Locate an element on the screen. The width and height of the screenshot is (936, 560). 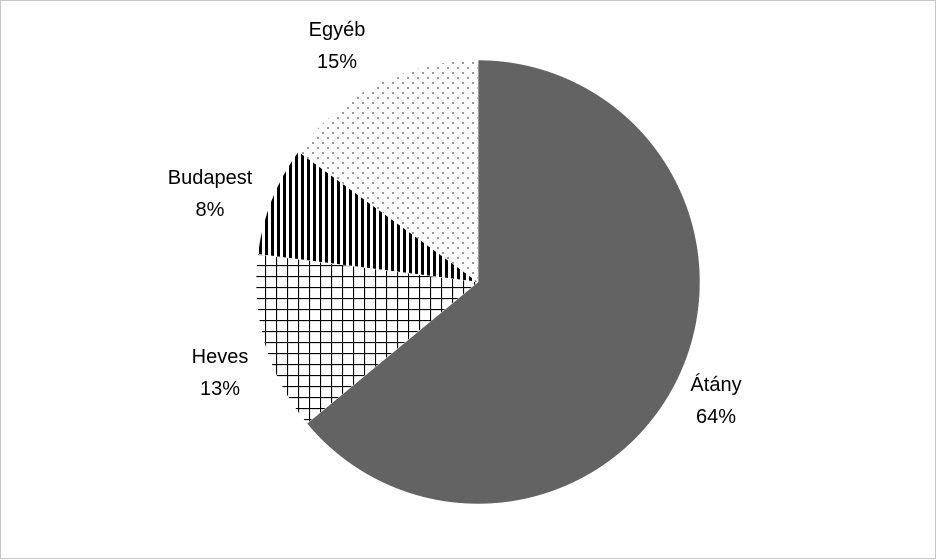
slice-label-1: Átány is located at coordinates (715, 384).